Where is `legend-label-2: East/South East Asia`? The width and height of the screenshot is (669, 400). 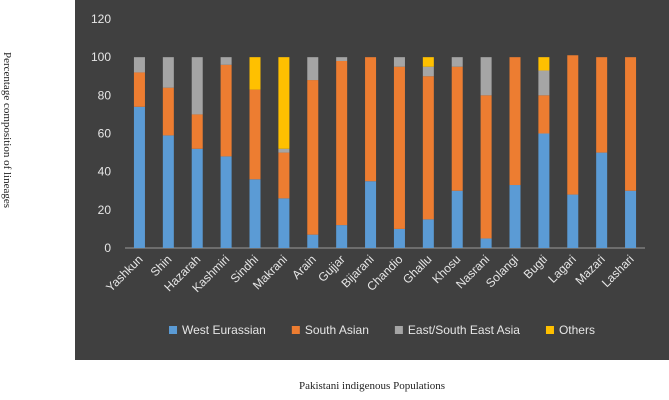 legend-label-2: East/South East Asia is located at coordinates (464, 330).